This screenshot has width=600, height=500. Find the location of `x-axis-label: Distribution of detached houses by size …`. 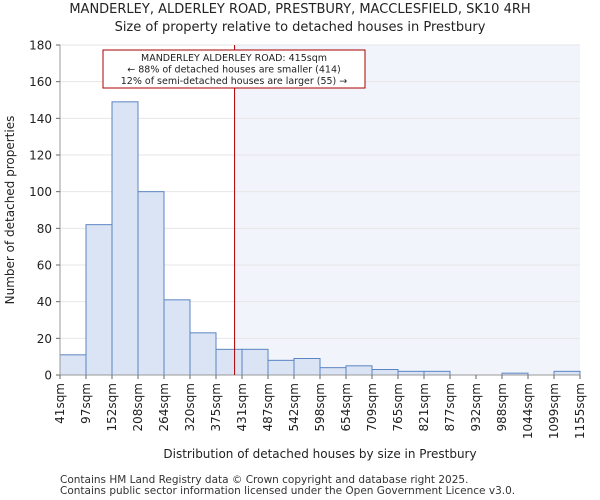

x-axis-label: Distribution of detached houses by size … is located at coordinates (319, 454).